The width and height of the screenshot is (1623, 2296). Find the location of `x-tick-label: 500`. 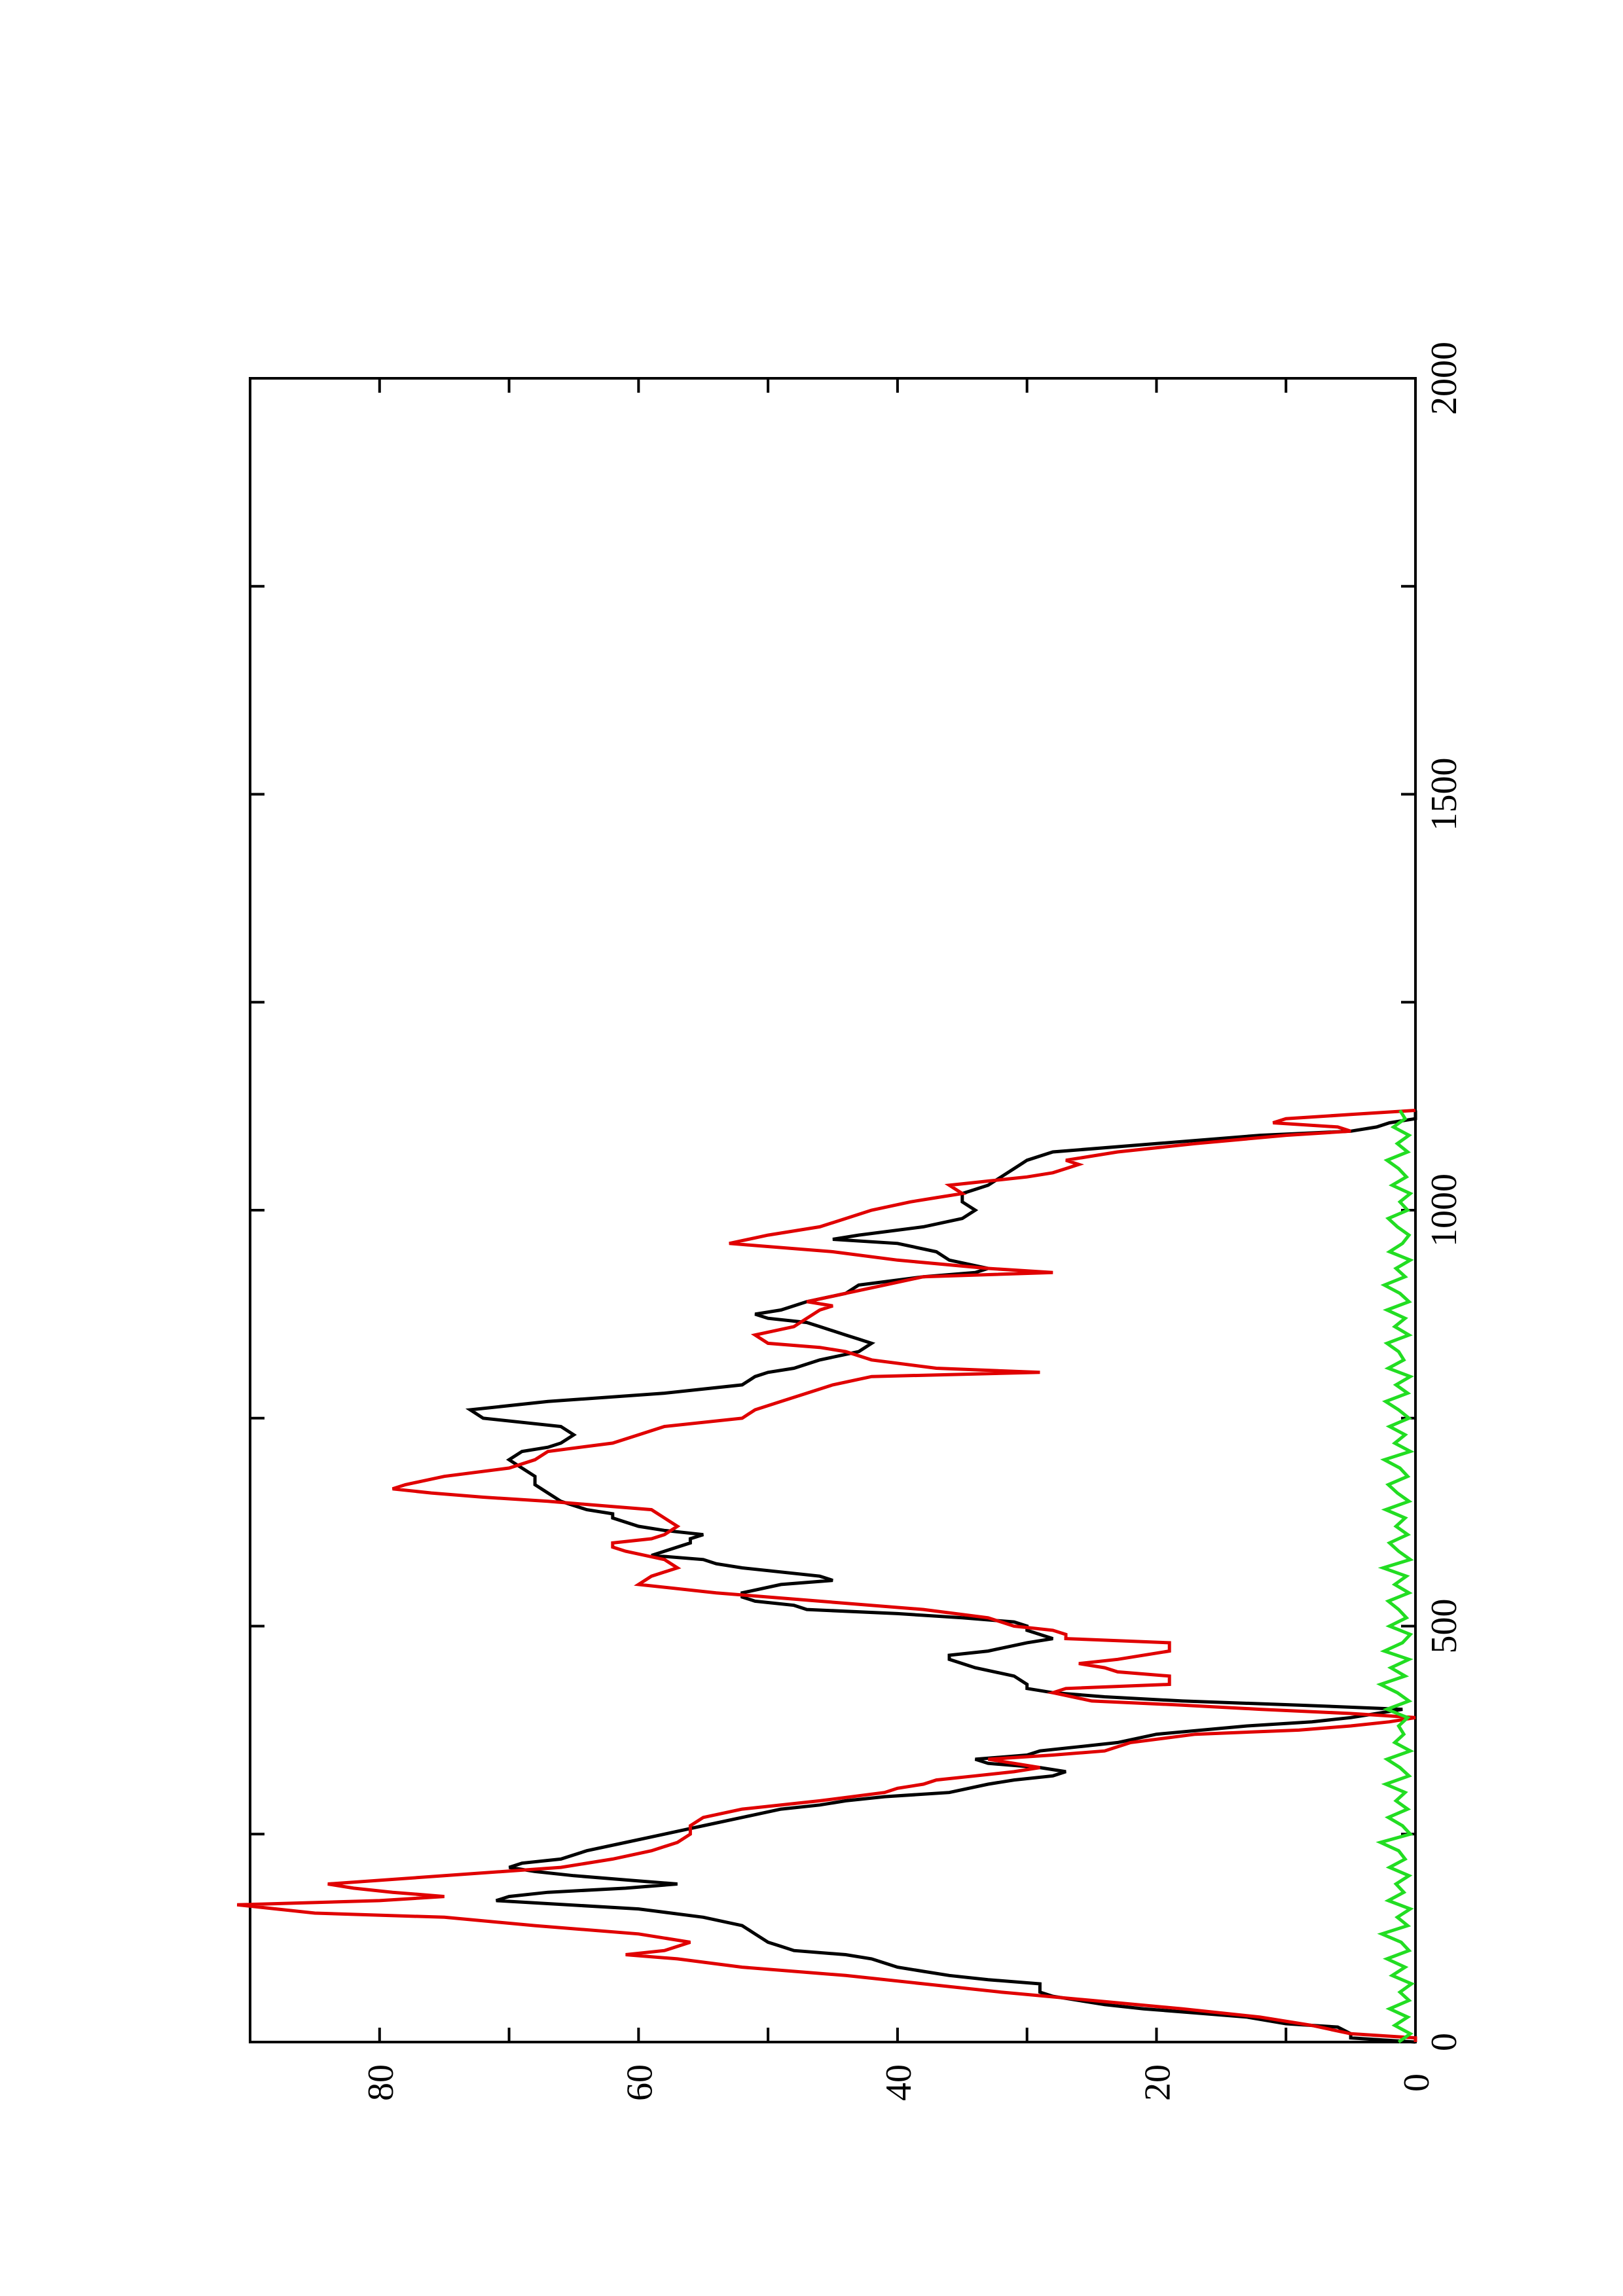

x-tick-label: 500 is located at coordinates (1444, 1626).